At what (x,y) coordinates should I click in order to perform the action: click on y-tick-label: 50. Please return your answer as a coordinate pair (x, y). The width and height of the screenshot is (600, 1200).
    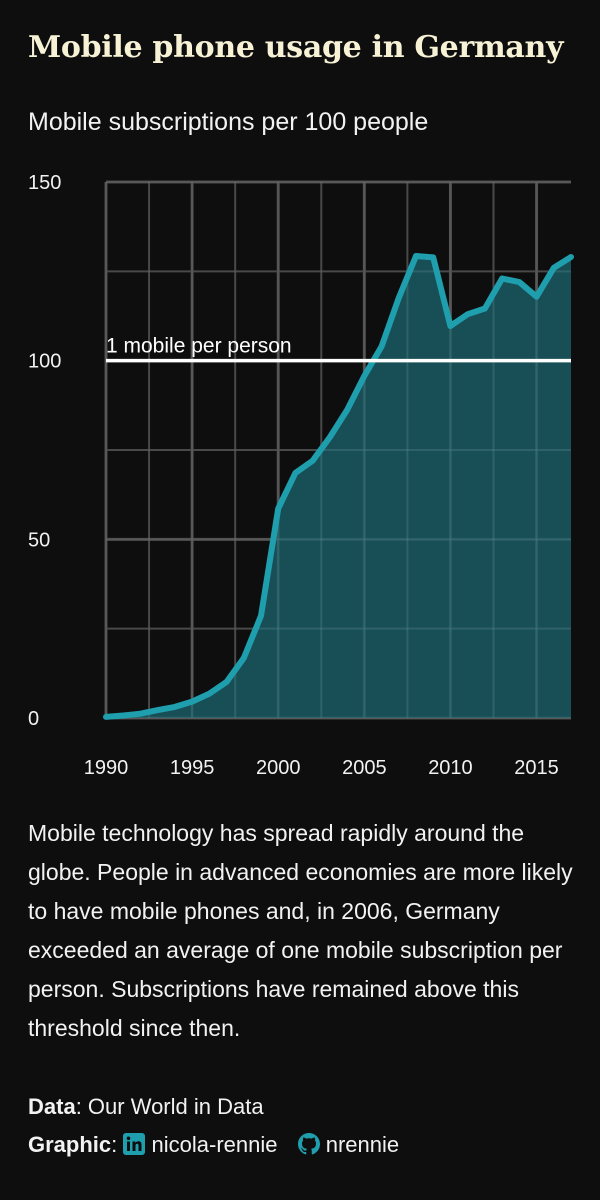
    Looking at the image, I should click on (39, 540).